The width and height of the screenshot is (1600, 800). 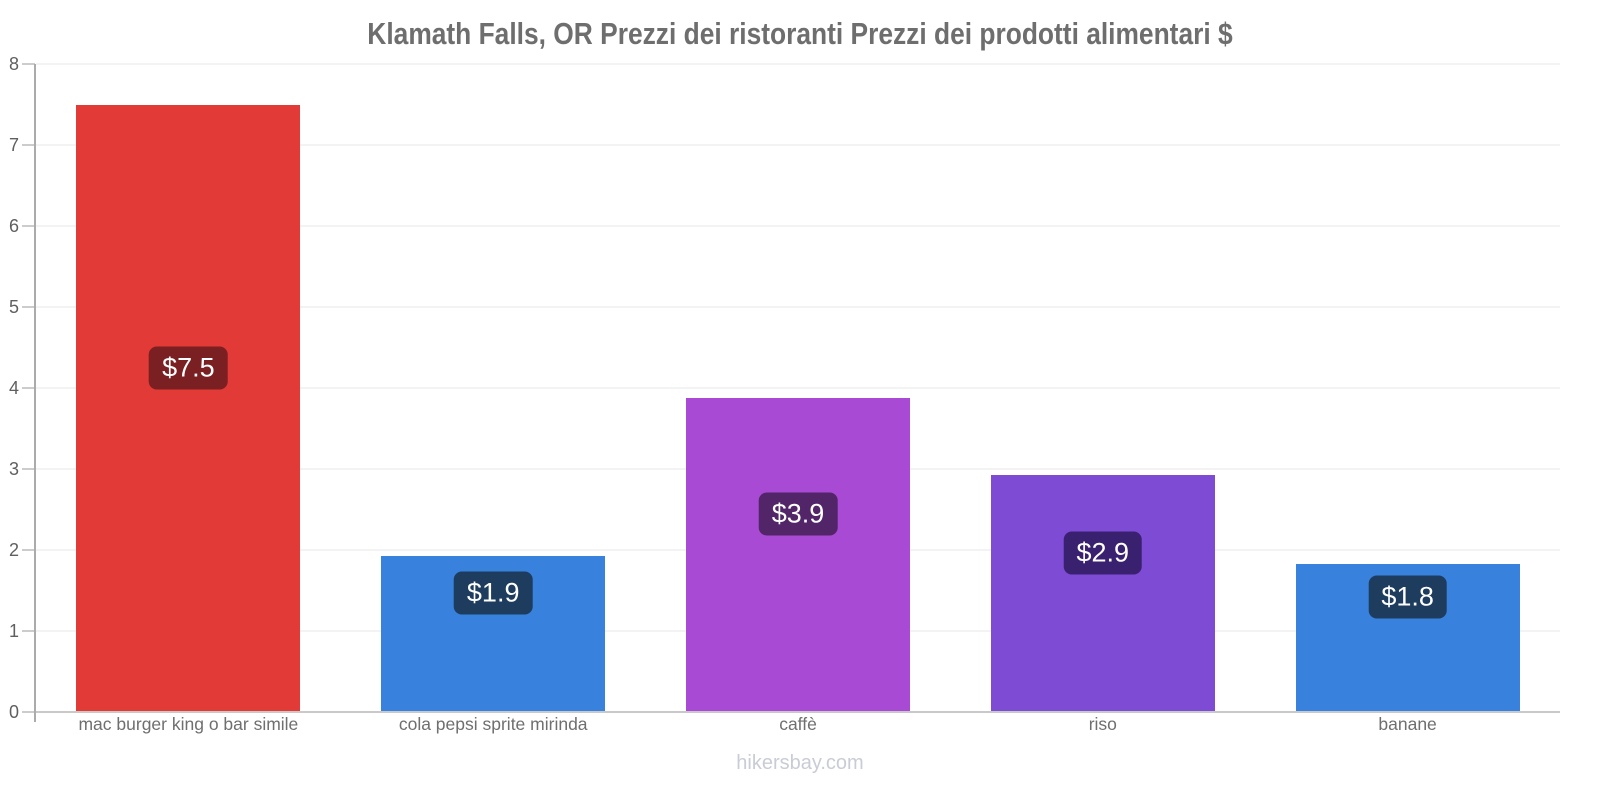 I want to click on y-tick-label: 8, so click(x=13, y=64).